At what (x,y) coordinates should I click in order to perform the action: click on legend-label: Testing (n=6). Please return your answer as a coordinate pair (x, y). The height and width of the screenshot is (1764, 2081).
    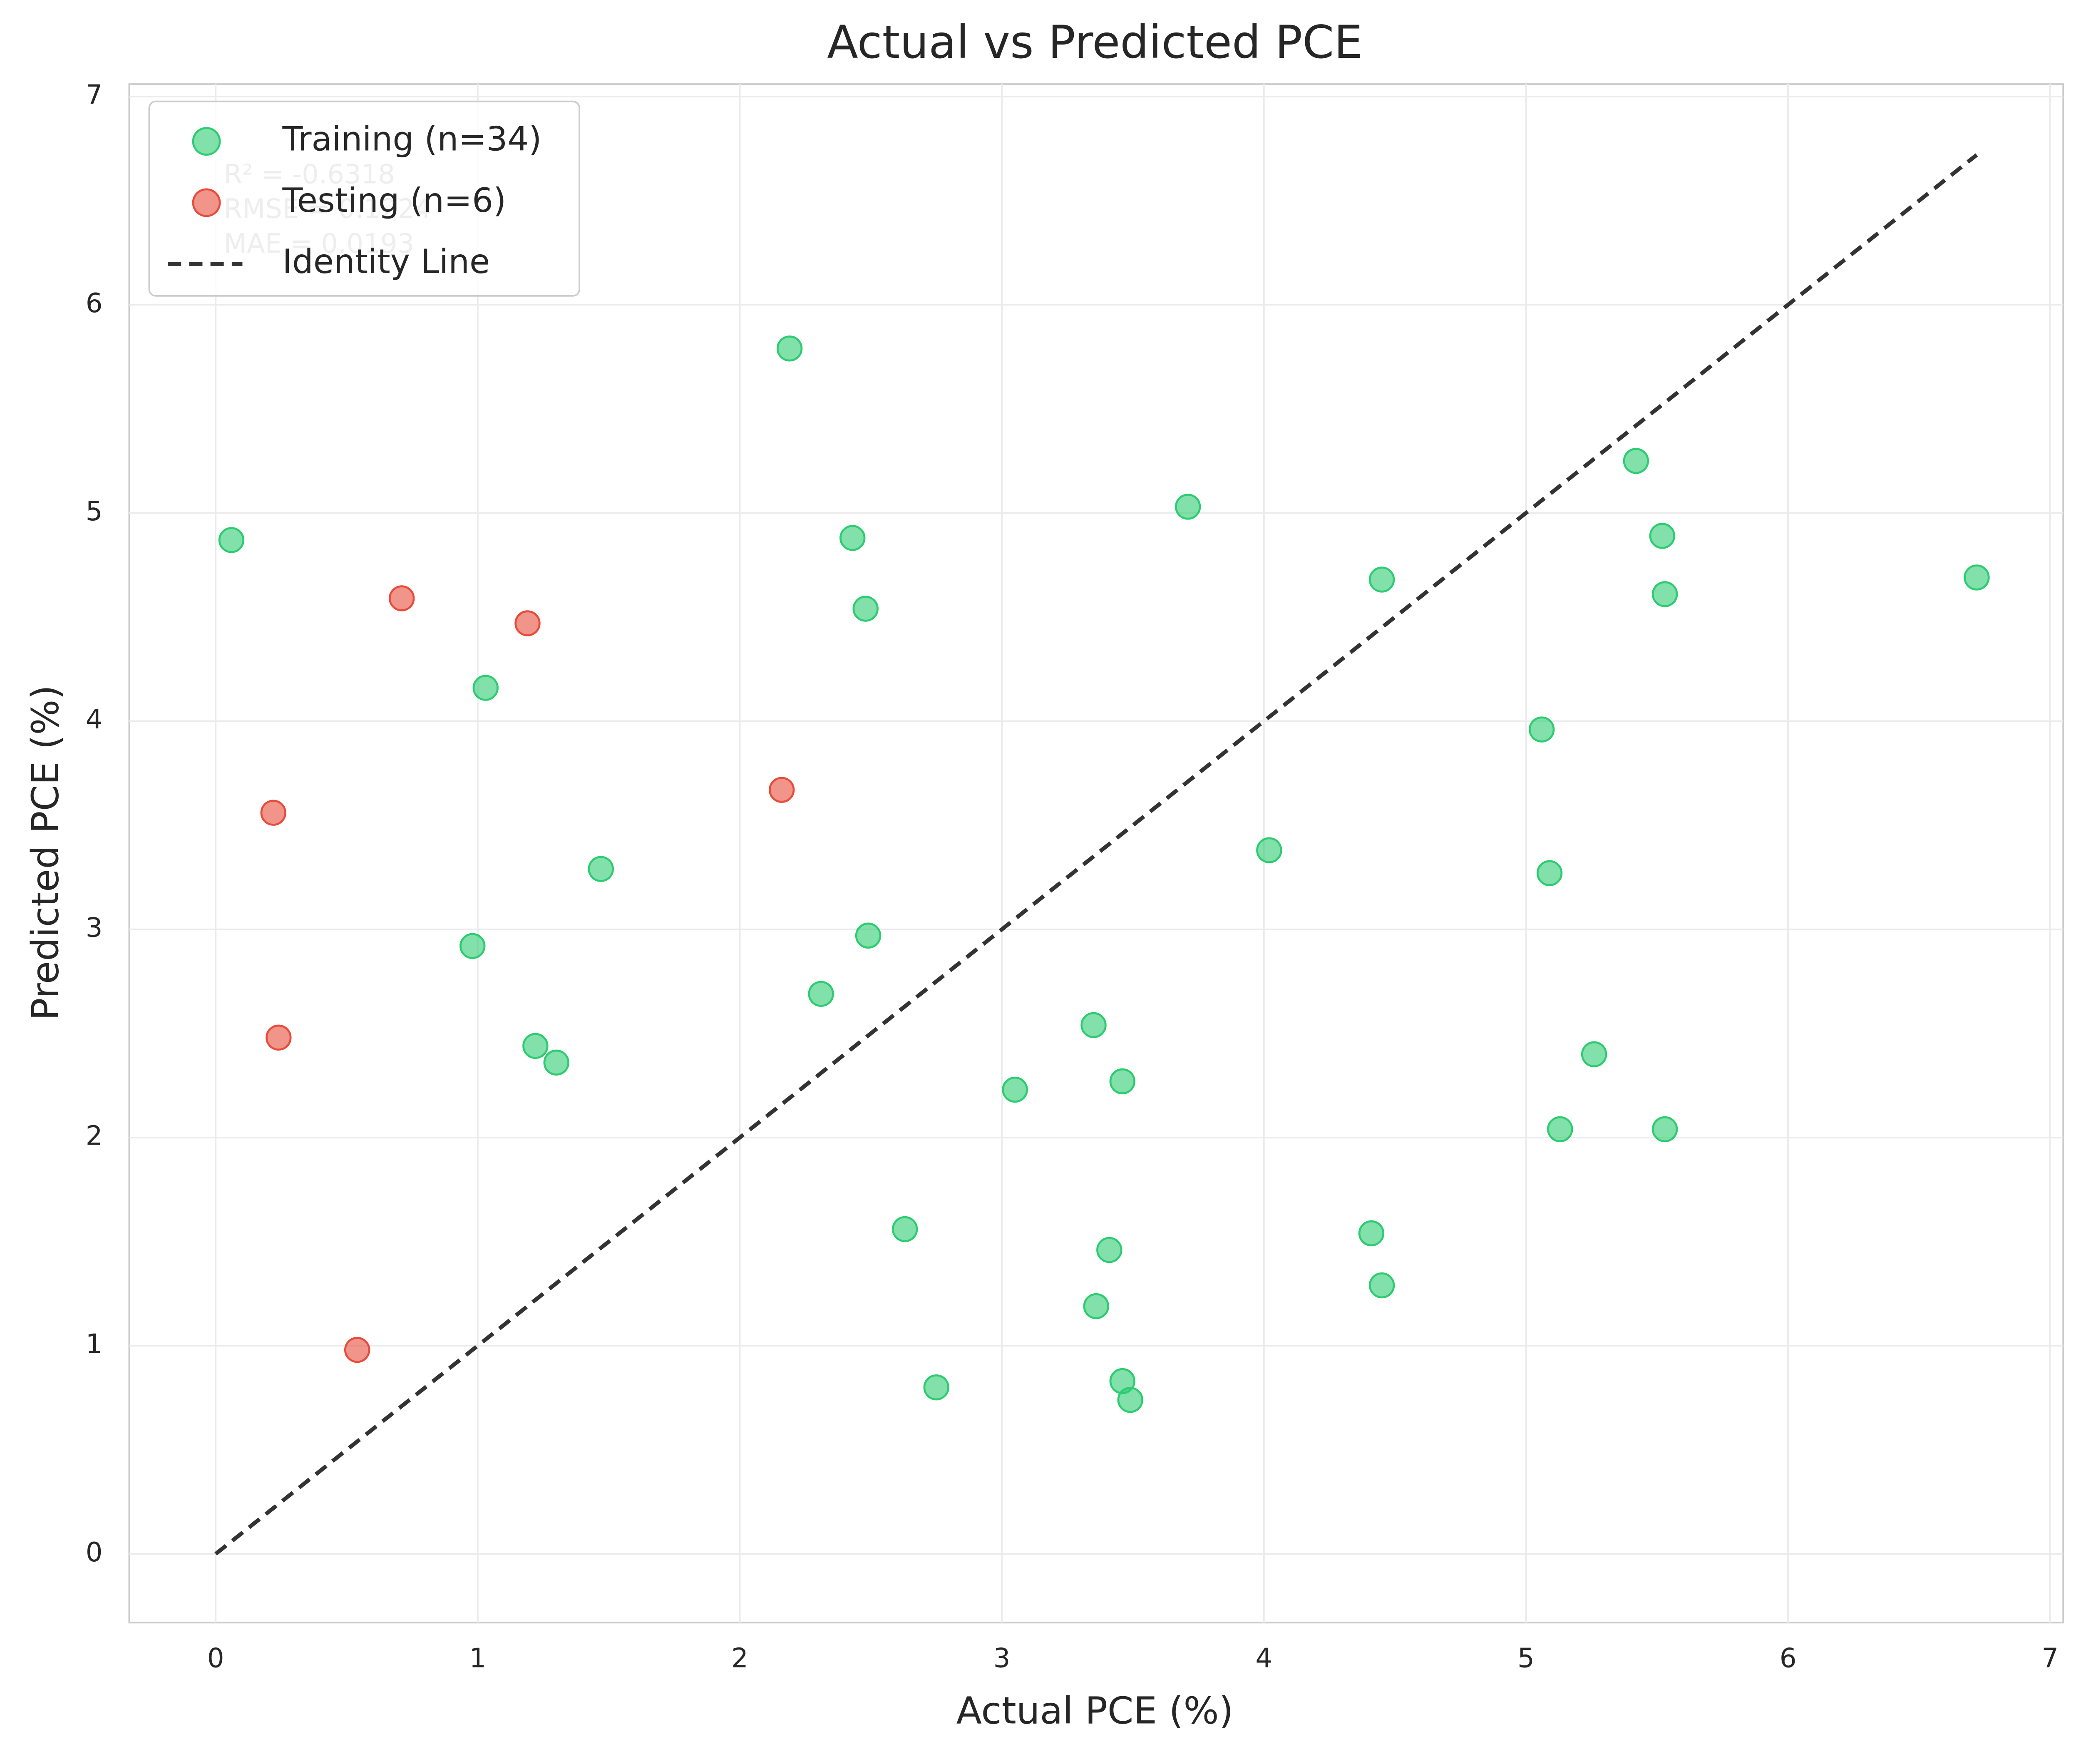
    Looking at the image, I should click on (394, 201).